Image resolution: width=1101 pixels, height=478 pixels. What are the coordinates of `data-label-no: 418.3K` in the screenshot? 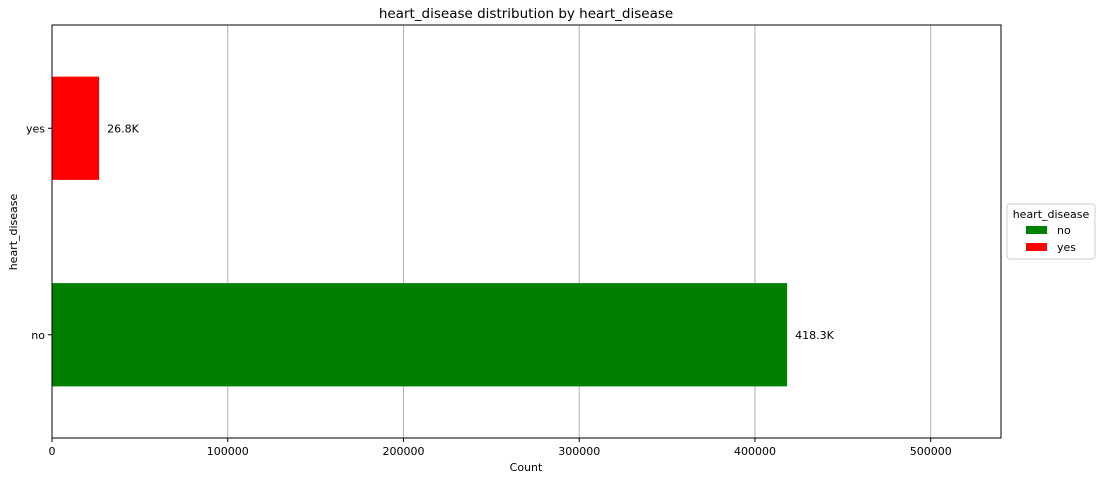 It's located at (814, 335).